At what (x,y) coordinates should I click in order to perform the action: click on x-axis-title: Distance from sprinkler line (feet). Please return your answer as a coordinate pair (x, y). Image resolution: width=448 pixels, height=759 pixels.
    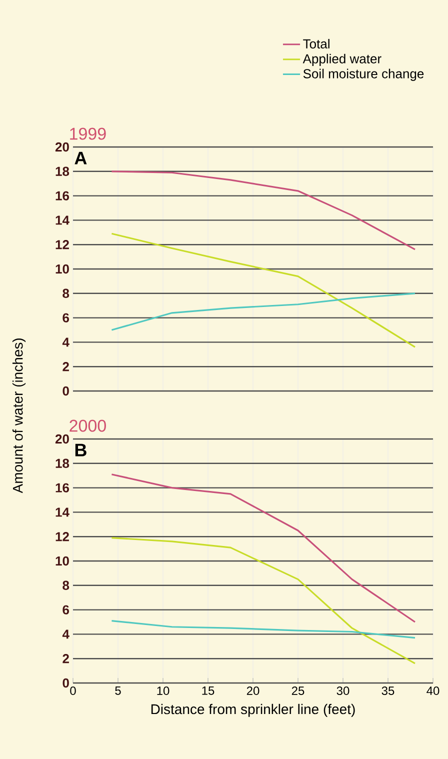
    Looking at the image, I should click on (253, 710).